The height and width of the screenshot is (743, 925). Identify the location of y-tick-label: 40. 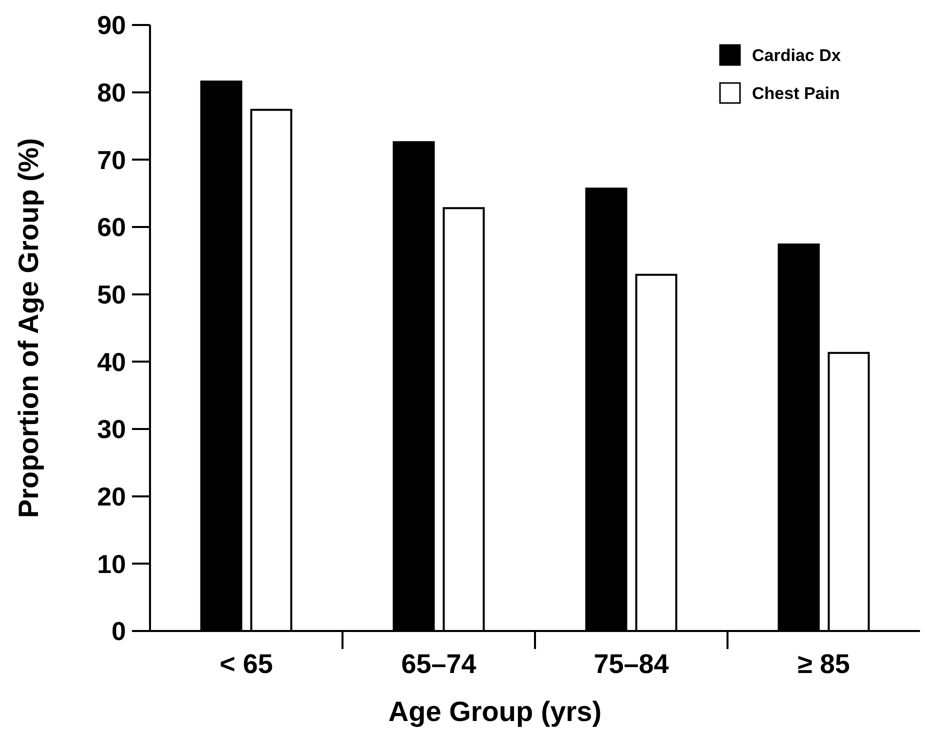
(111, 361).